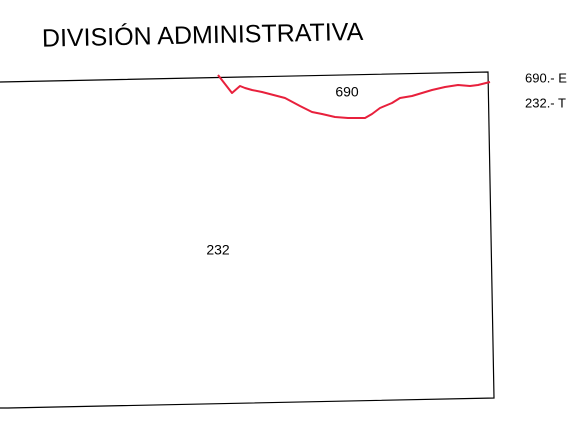 Image resolution: width=578 pixels, height=422 pixels. What do you see at coordinates (347, 92) in the screenshot?
I see `region-label: 690` at bounding box center [347, 92].